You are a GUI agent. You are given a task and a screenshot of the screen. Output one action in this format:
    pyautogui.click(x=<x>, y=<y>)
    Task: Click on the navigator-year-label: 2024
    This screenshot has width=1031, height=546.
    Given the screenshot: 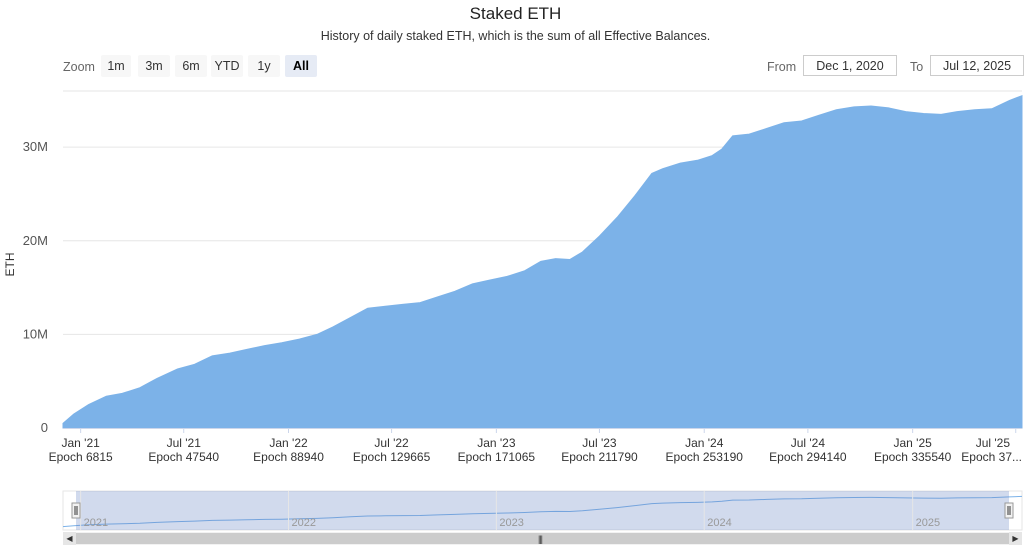 What is the action you would take?
    pyautogui.click(x=719, y=523)
    